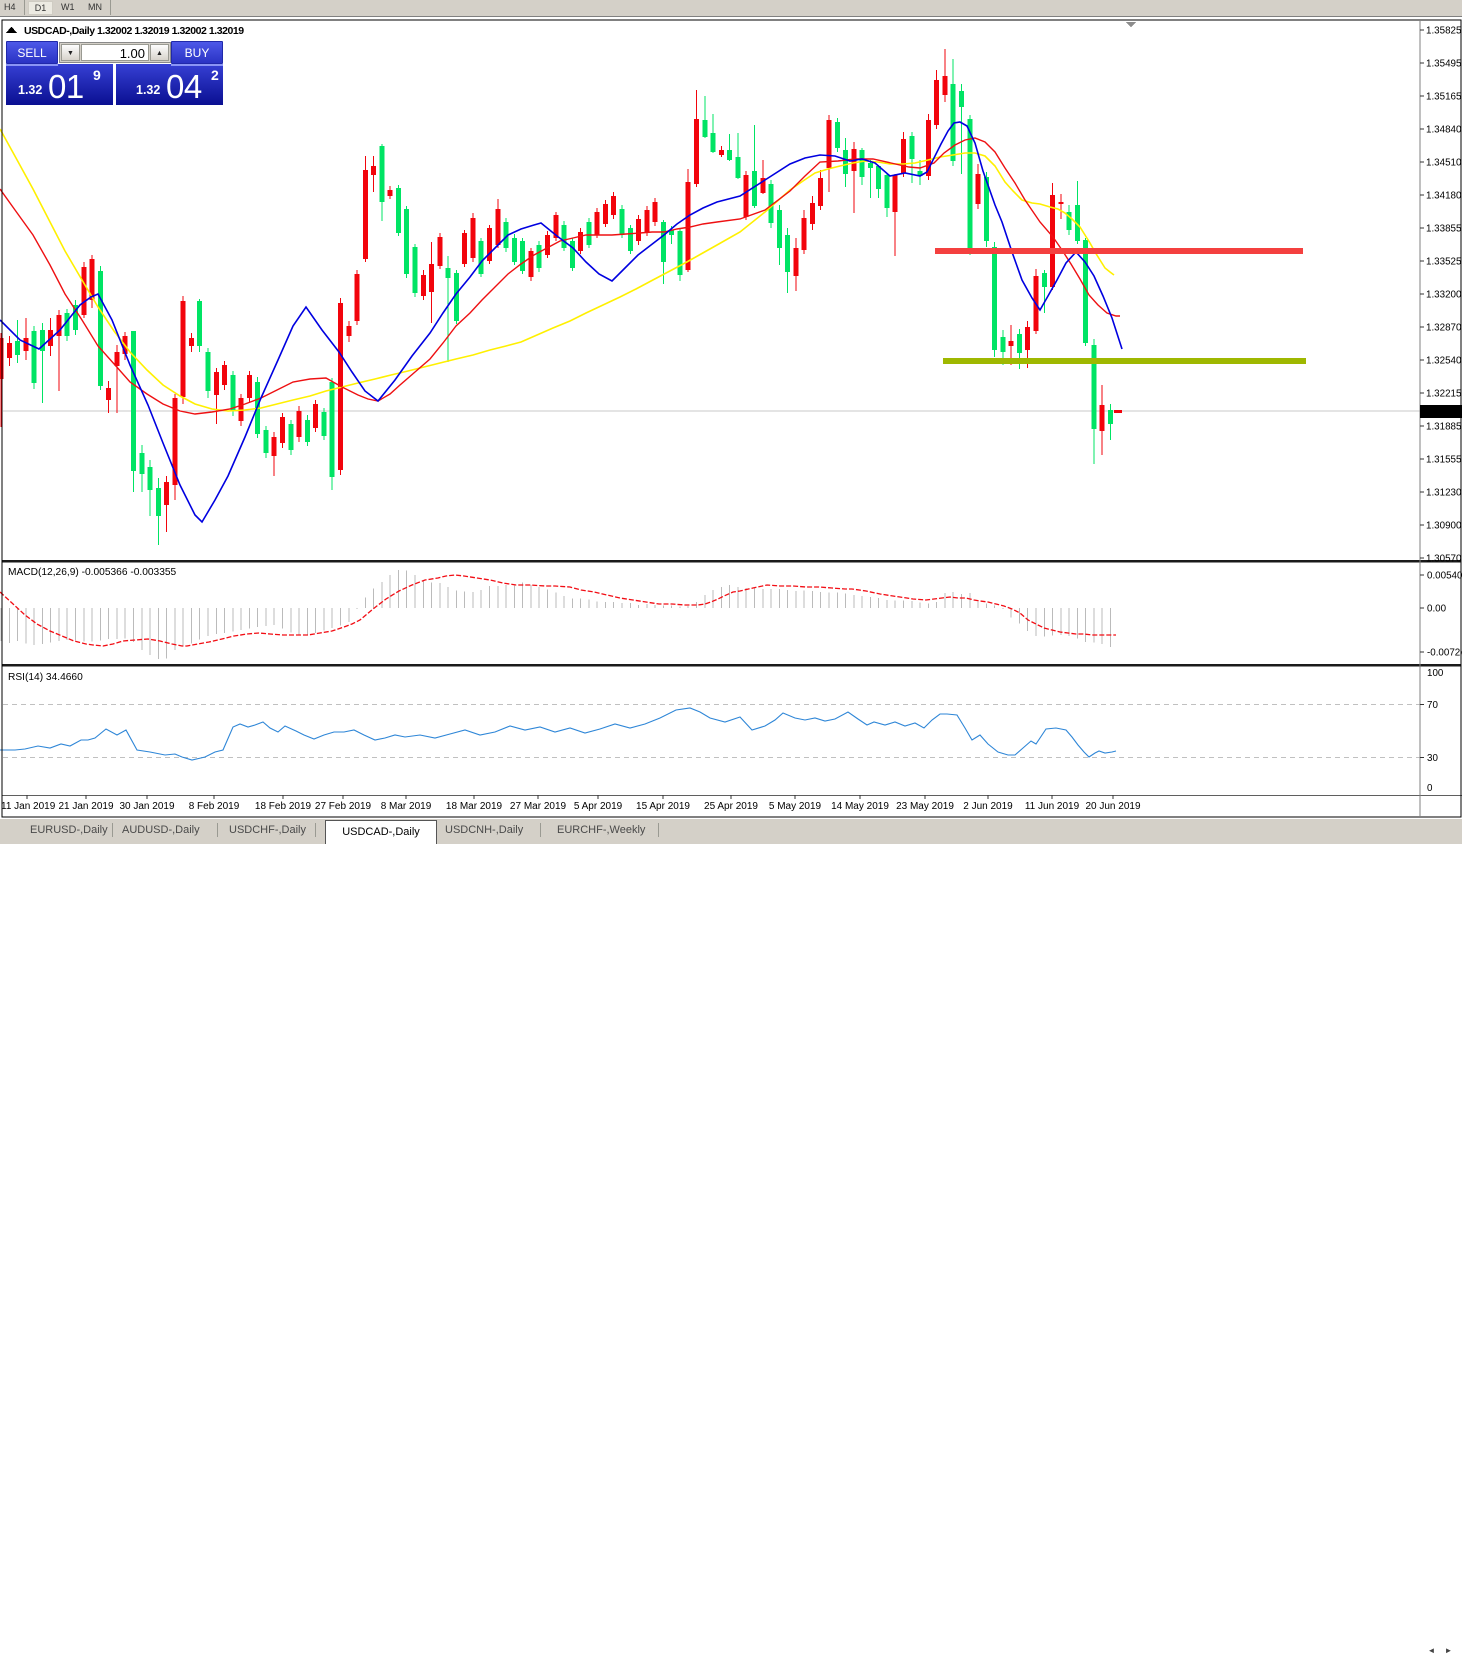 The image size is (1462, 1658). Describe the element at coordinates (214, 806) in the screenshot. I see `svg-text: 8 Feb 2019` at that location.